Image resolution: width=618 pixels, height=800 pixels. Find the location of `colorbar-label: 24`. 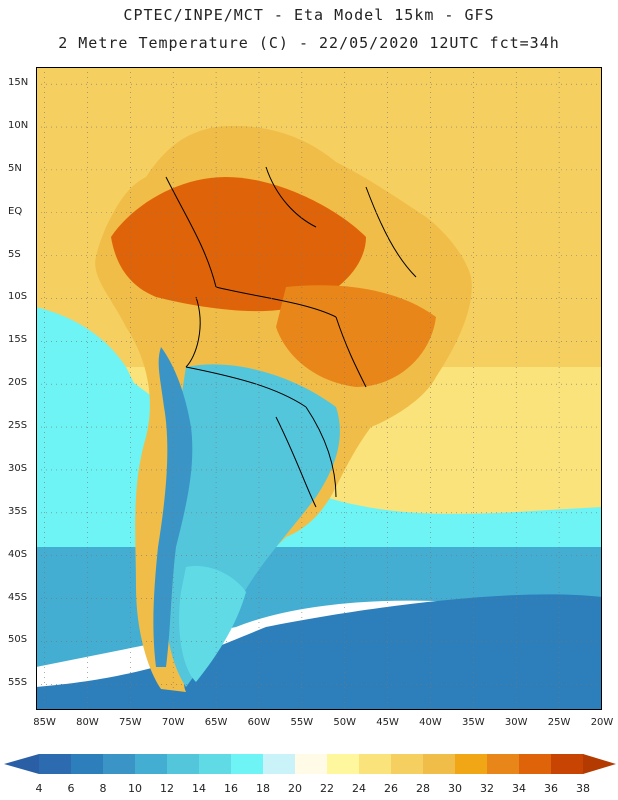

colorbar-label: 24 is located at coordinates (359, 788).